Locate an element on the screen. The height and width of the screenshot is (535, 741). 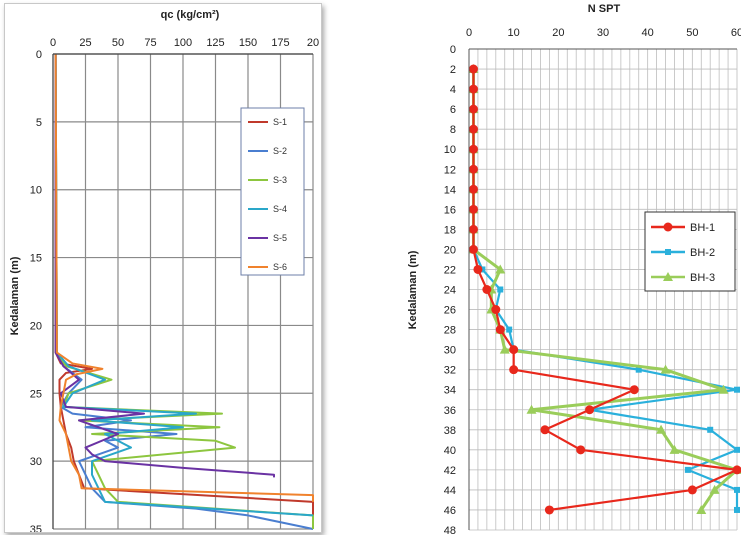
cpt-x-tick-label: 125 is located at coordinates (215, 43).